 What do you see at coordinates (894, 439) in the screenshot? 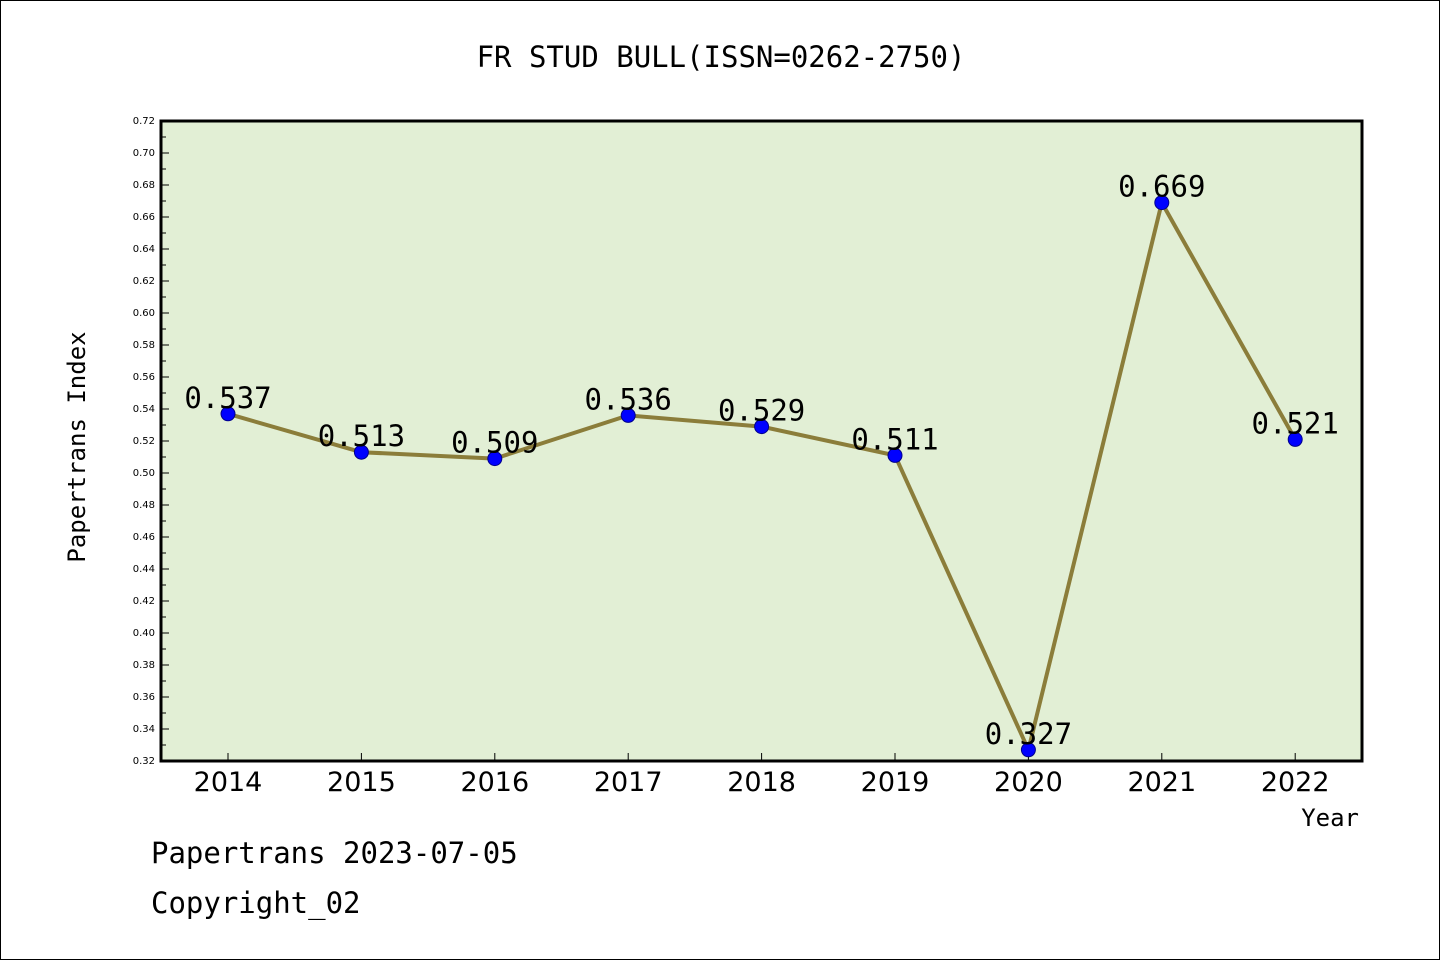
I see `data-label: 0.511` at bounding box center [894, 439].